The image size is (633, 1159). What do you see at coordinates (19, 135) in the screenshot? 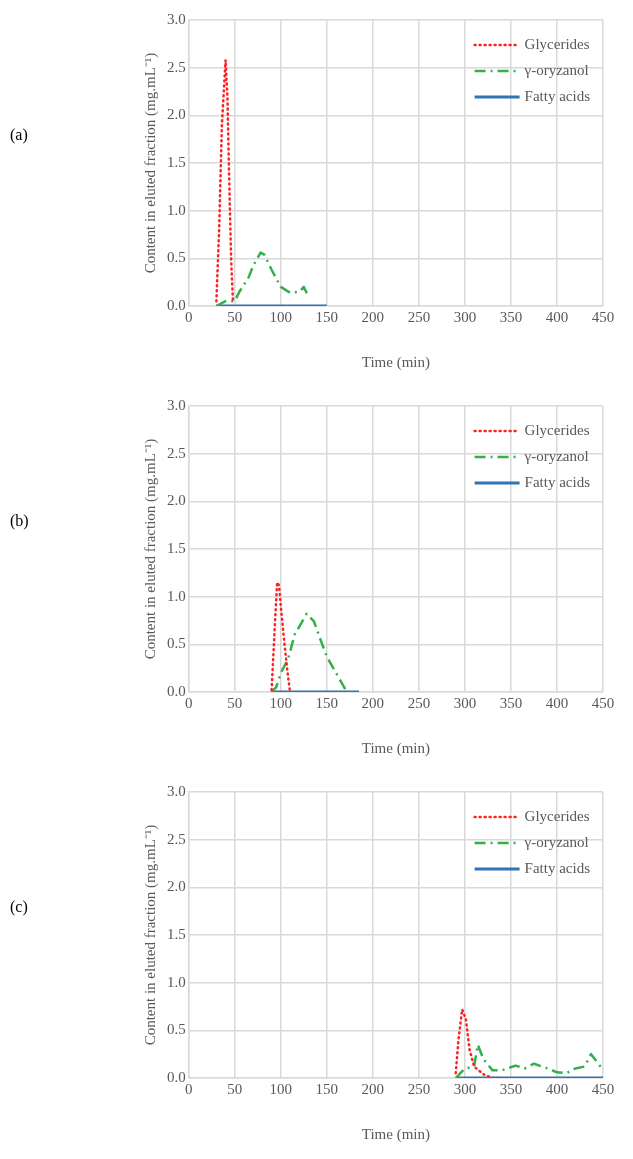
I see `text: (a)` at bounding box center [19, 135].